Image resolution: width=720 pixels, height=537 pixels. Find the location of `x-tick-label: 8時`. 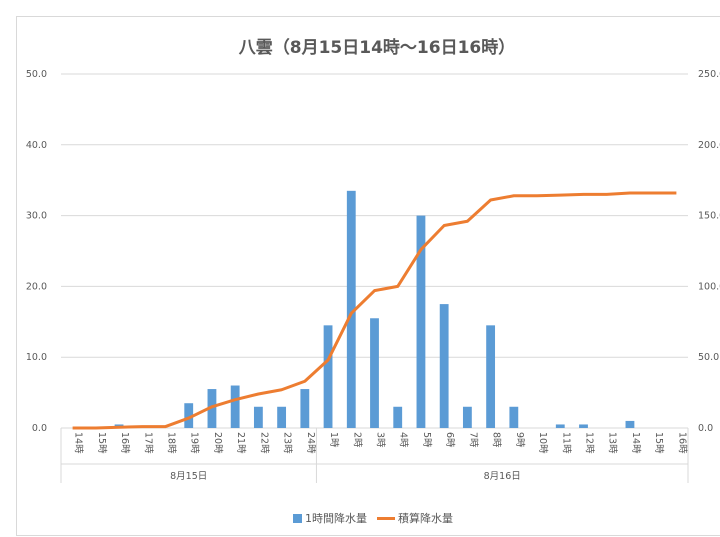

x-tick-label: 8時 is located at coordinates (496, 440).